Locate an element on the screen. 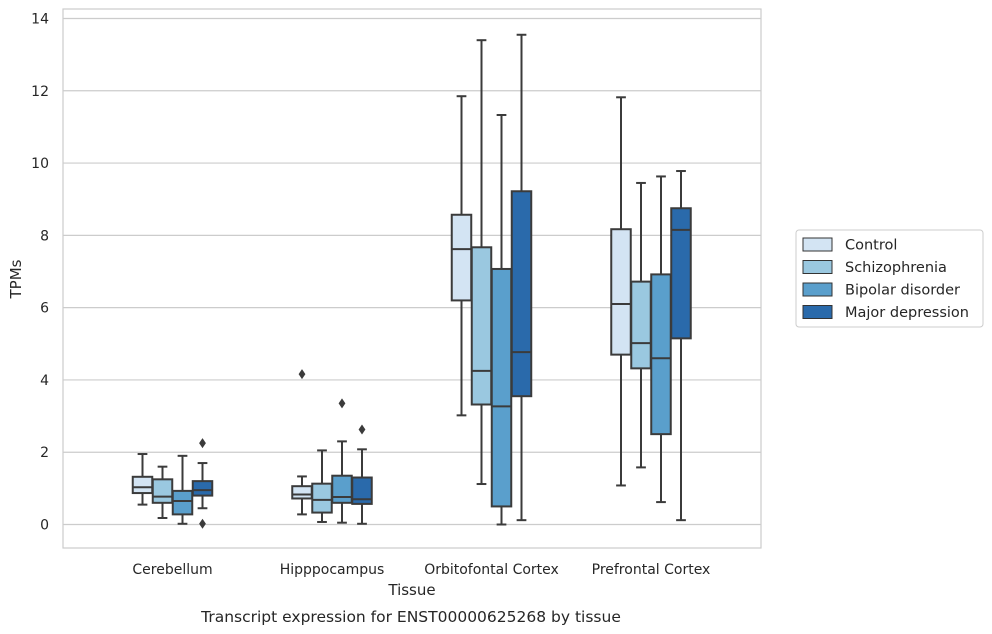 The height and width of the screenshot is (634, 992). box-bipolar-disorder-orbitofontal-cortex is located at coordinates (501, 320).